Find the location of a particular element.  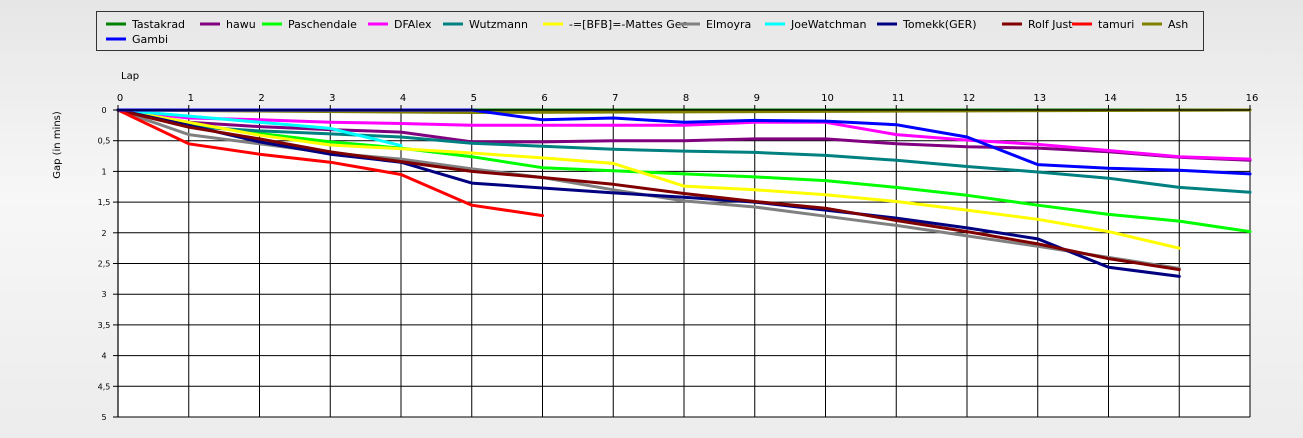

y-tick-label: 2,5 is located at coordinates (104, 264).